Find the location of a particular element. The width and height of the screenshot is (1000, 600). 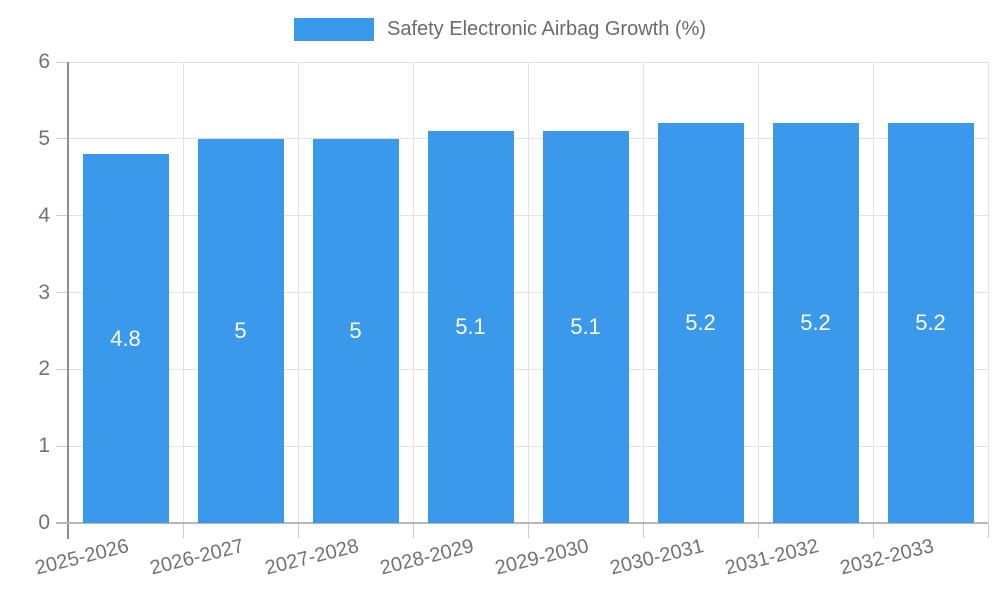

legend: Safety Electronic Airbag Growth (%) is located at coordinates (500, 29).